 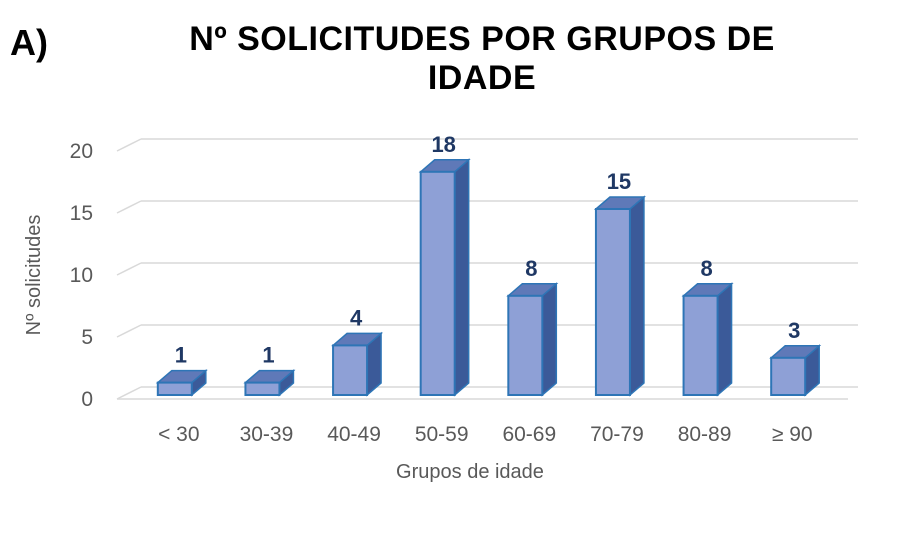 I want to click on x-tick-label: 70-79, so click(x=617, y=434).